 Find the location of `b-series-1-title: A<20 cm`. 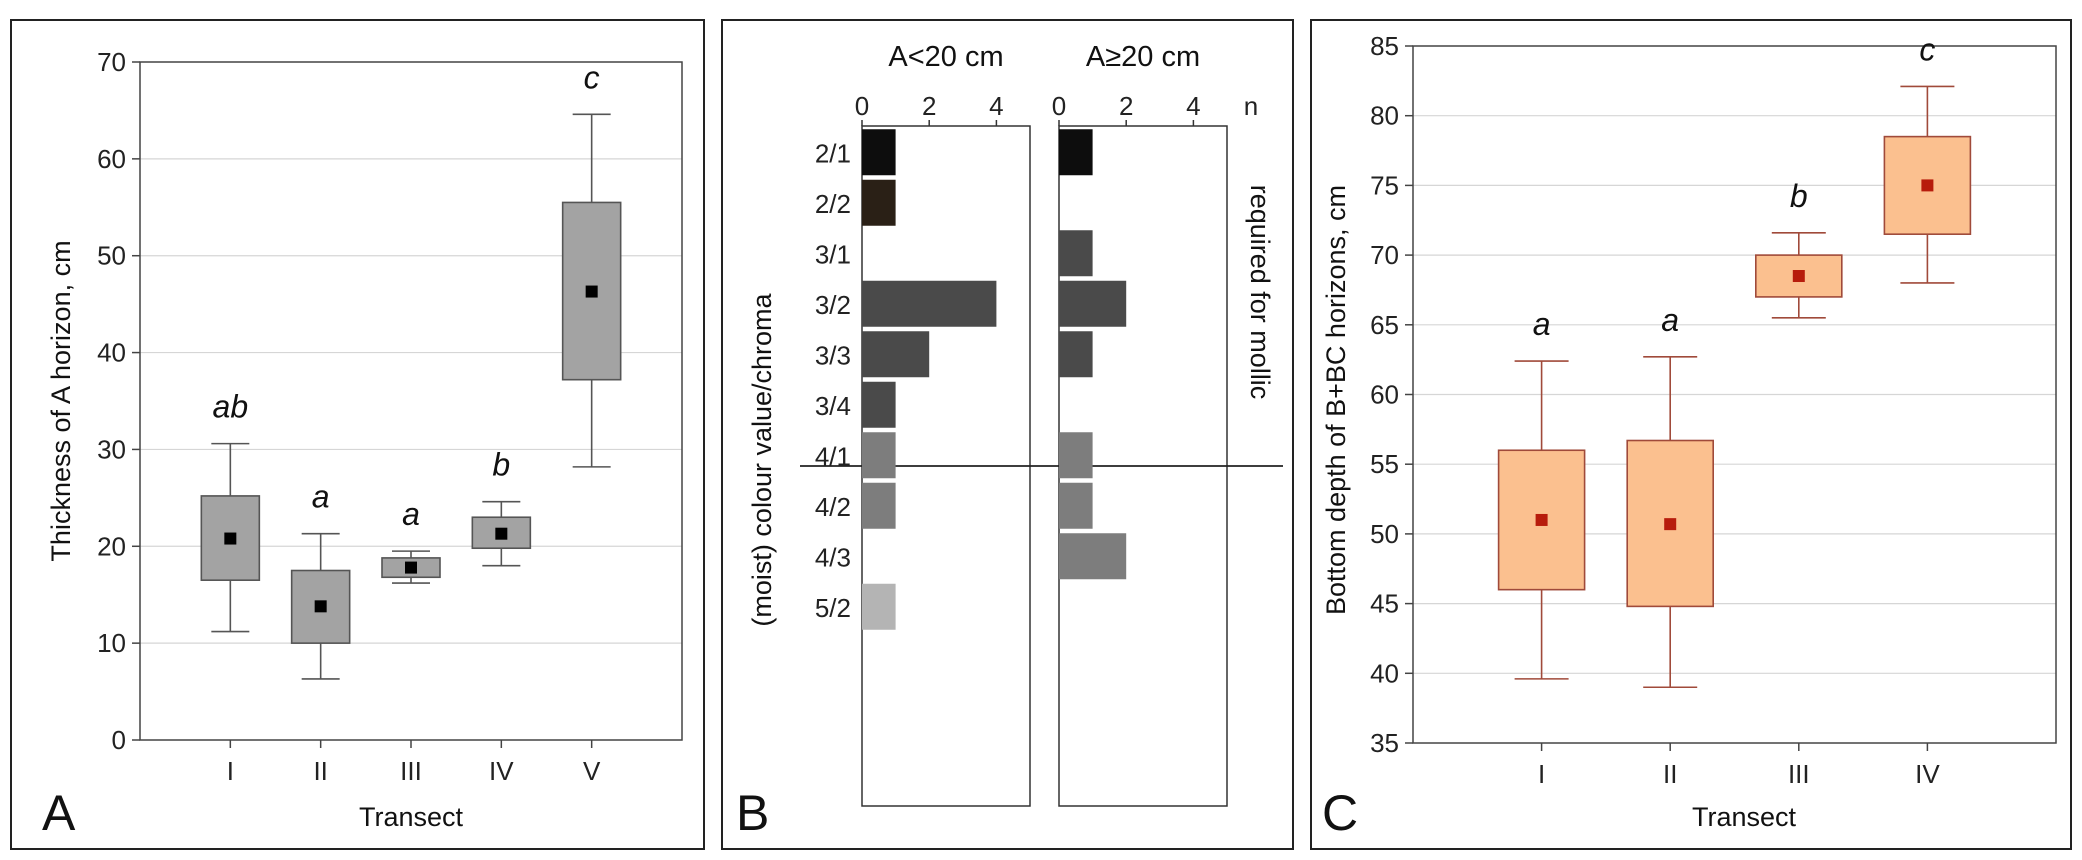

b-series-1-title: A<20 cm is located at coordinates (945, 57).